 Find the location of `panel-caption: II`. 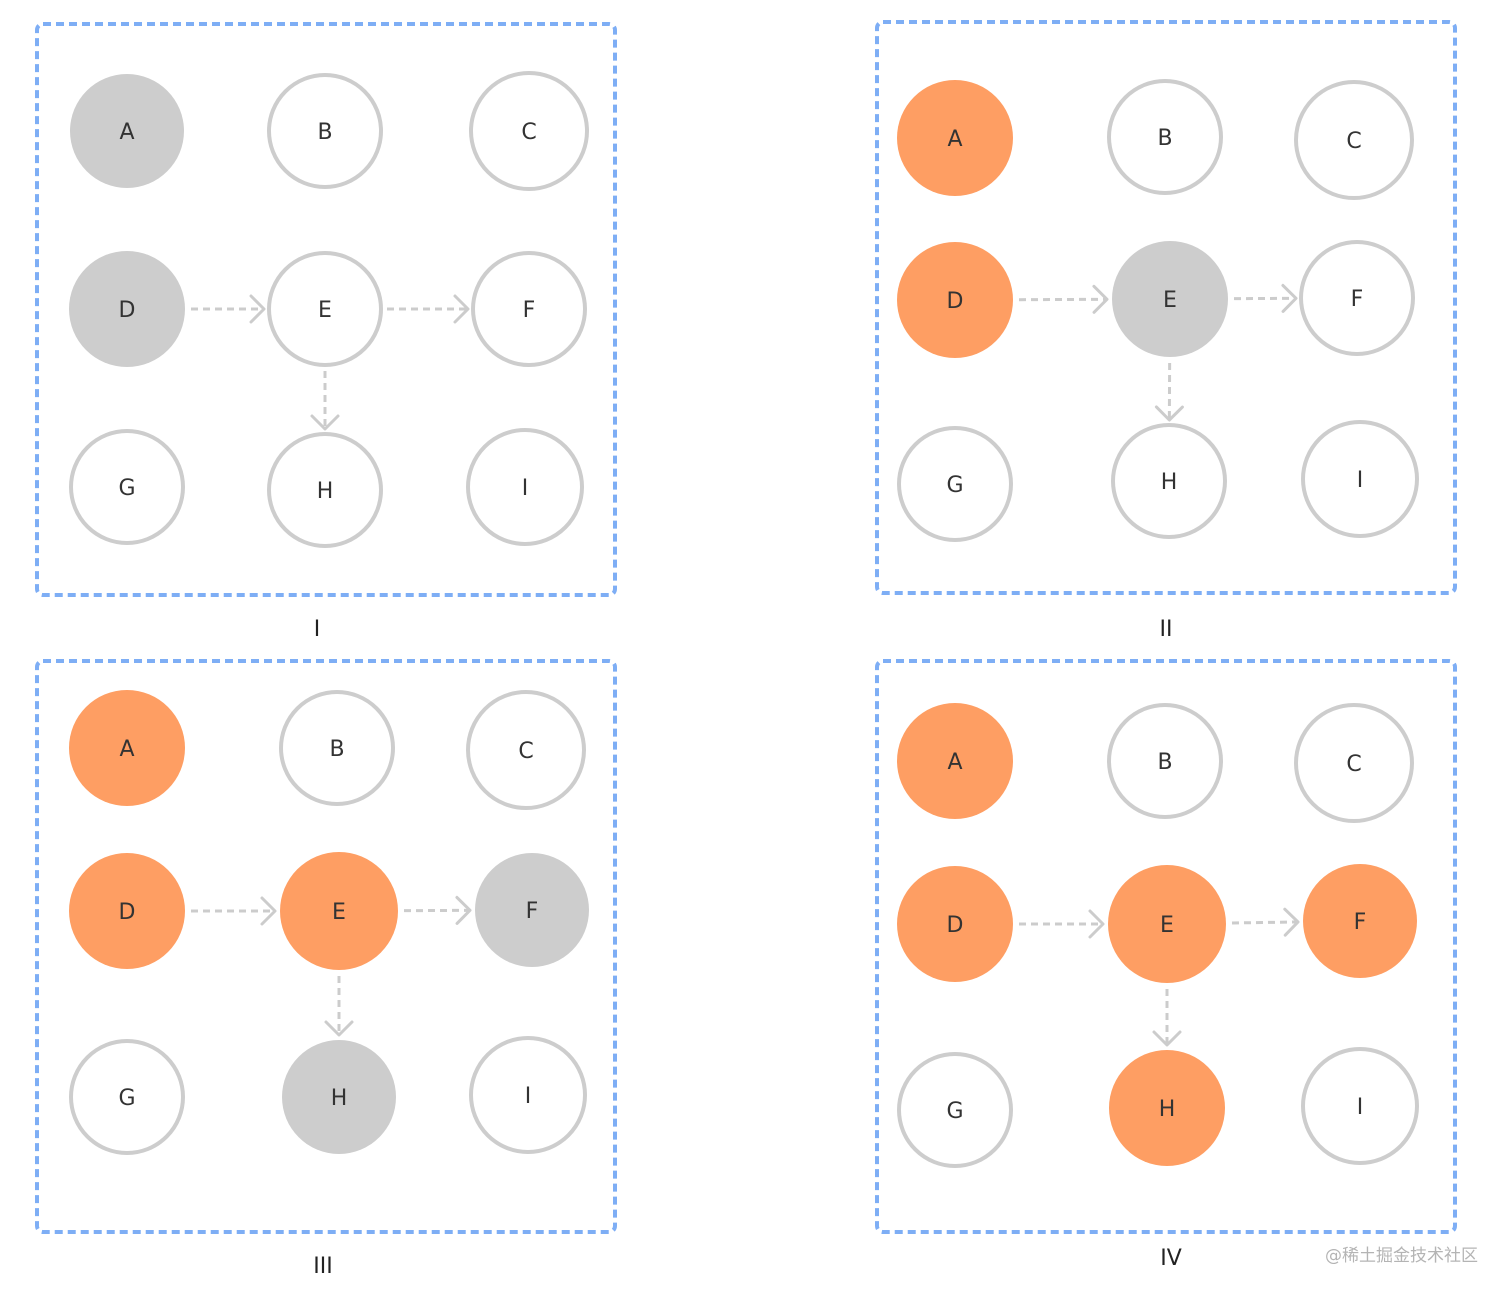

panel-caption: II is located at coordinates (1166, 629).